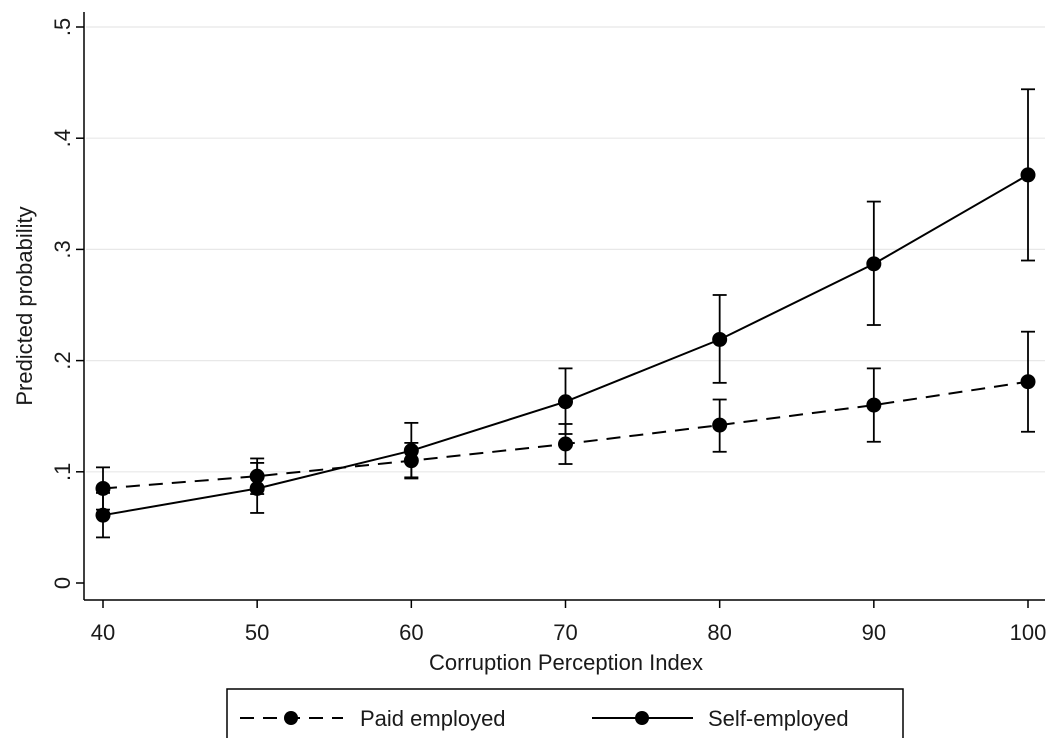 The image size is (1060, 738). I want to click on y-tick-label: .4, so click(62, 138).